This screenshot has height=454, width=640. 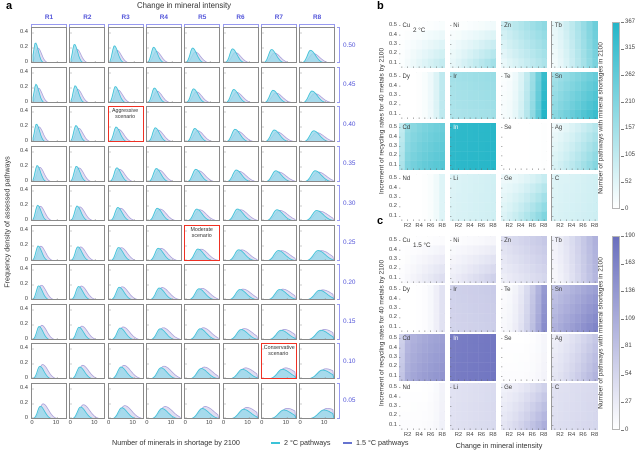 I want to click on colorbar-tick-label: 157, so click(x=630, y=128).